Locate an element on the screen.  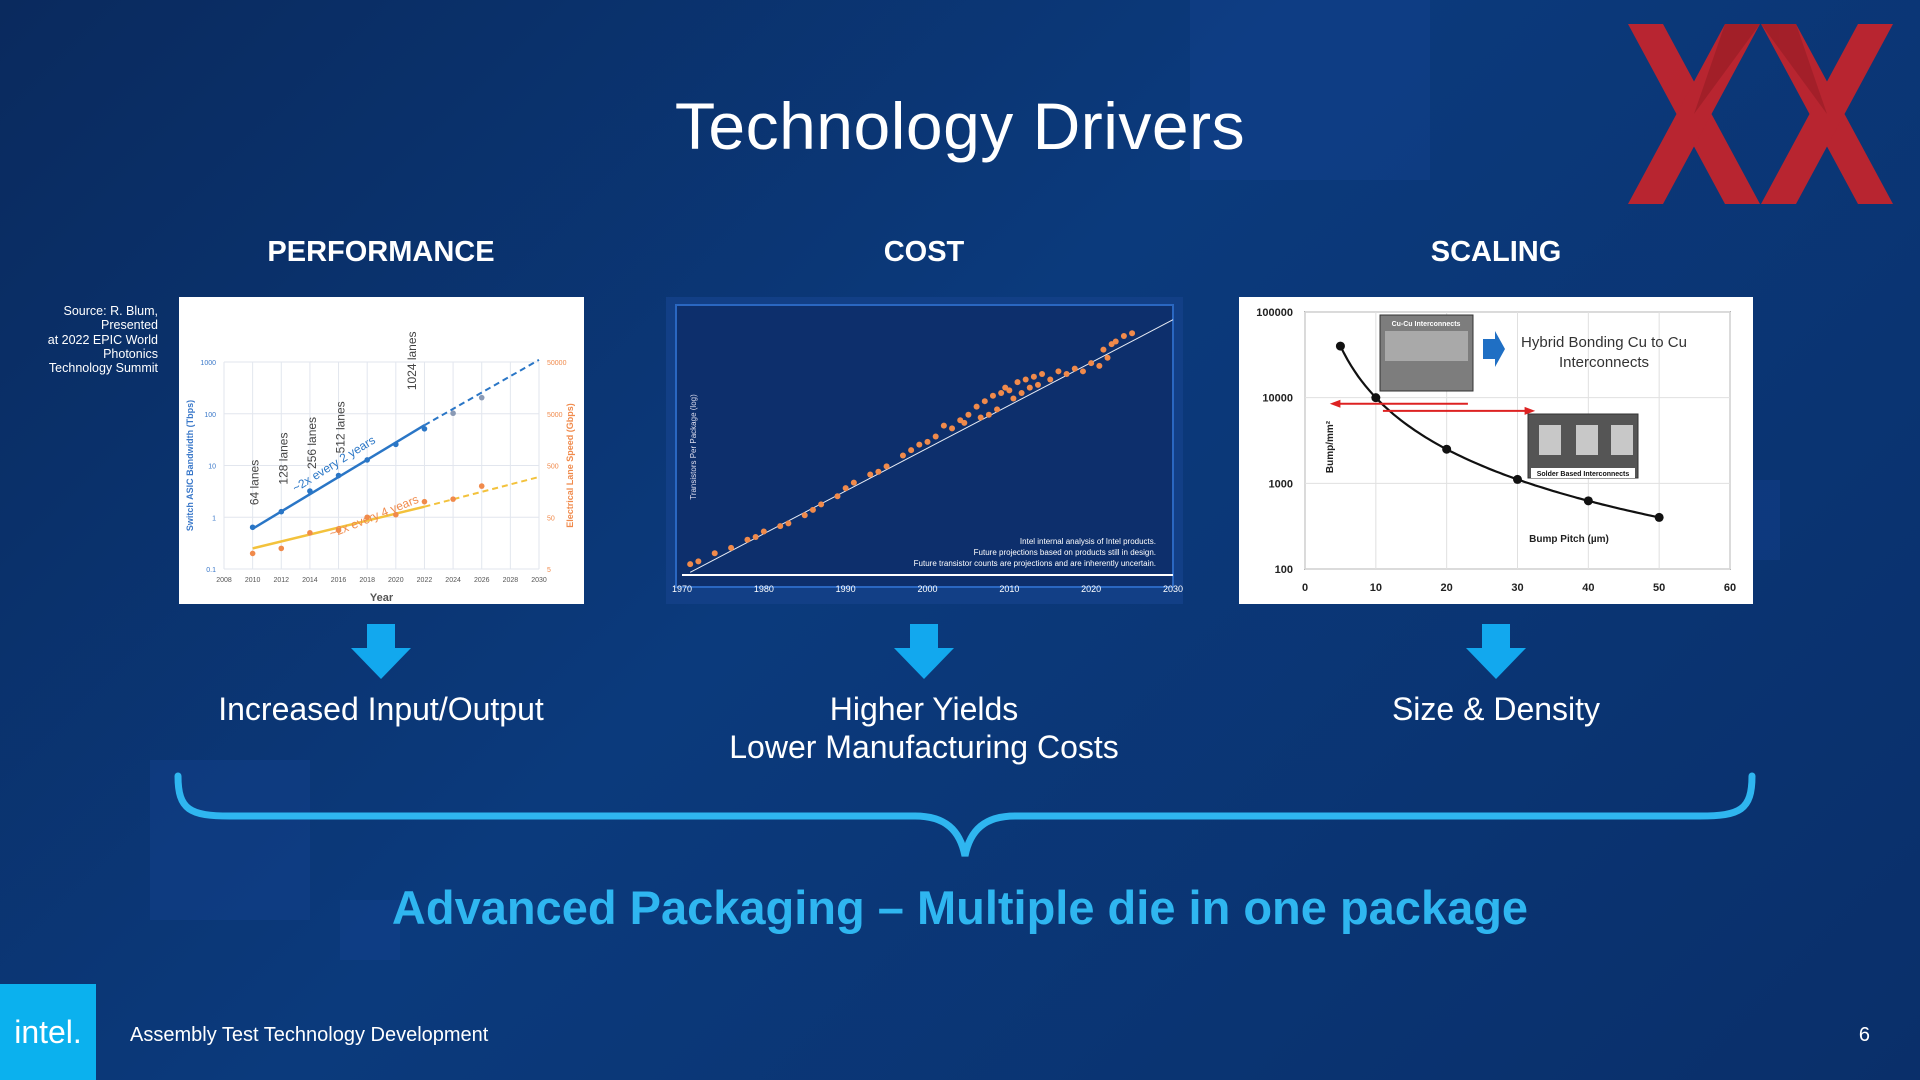
x-tick-label: 2022 is located at coordinates (425, 580).